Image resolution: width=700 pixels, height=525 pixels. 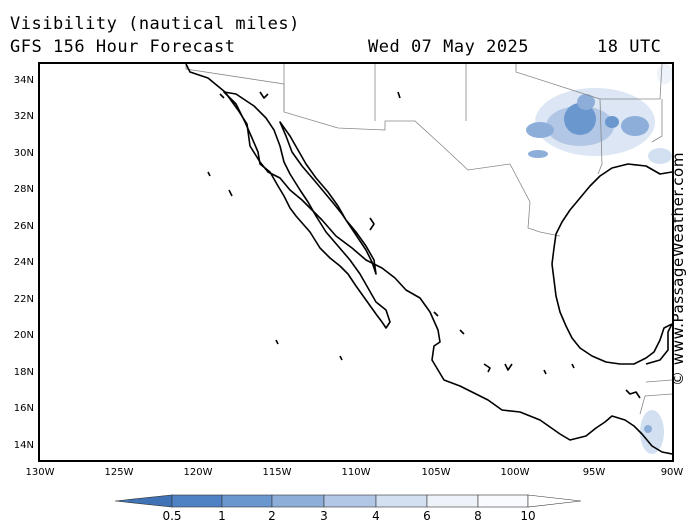 I want to click on lon-tick-label: 120W, so click(x=198, y=472).